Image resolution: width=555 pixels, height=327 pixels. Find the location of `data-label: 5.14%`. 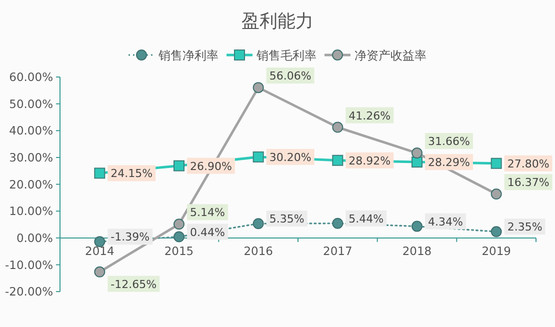

data-label: 5.14% is located at coordinates (207, 213).